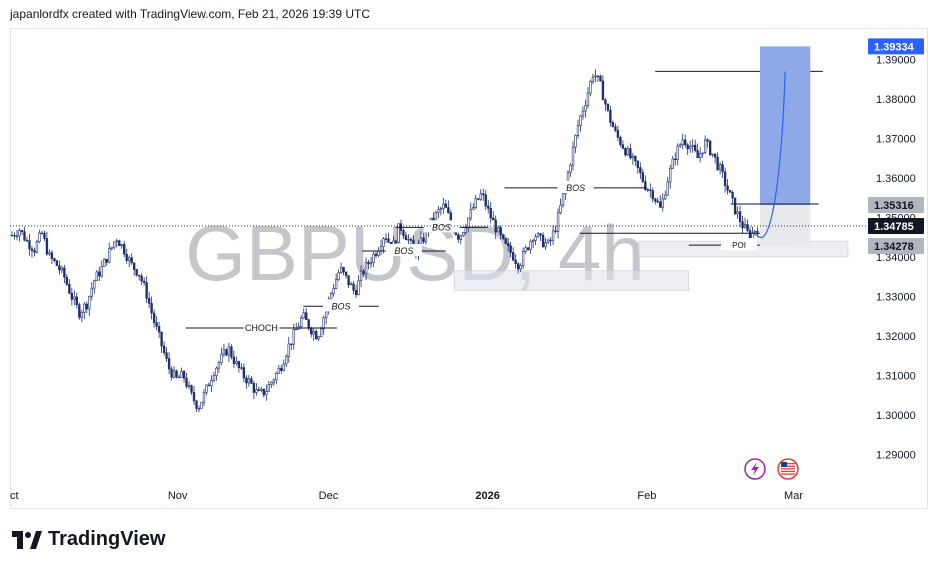 Image resolution: width=939 pixels, height=570 pixels. Describe the element at coordinates (14, 496) in the screenshot. I see `x-tick-label: ct` at that location.